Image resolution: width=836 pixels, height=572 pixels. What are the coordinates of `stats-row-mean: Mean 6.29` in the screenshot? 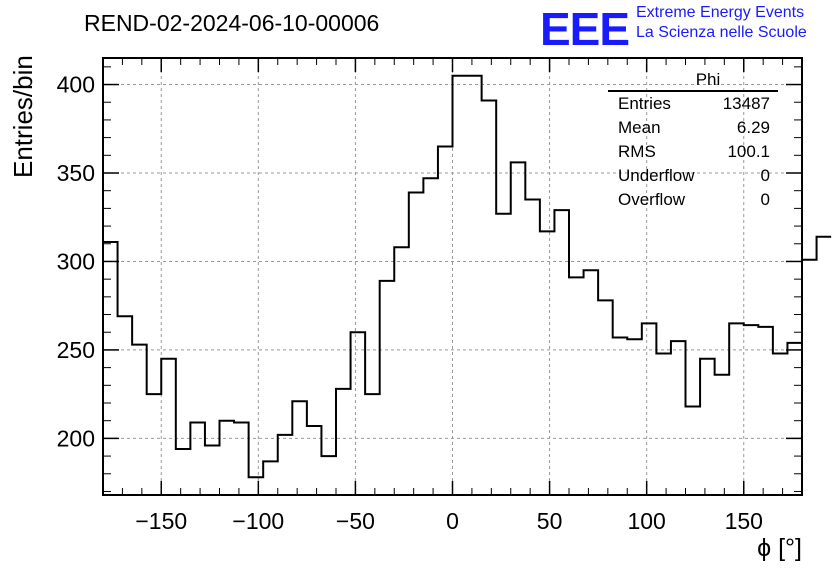 It's located at (693, 128).